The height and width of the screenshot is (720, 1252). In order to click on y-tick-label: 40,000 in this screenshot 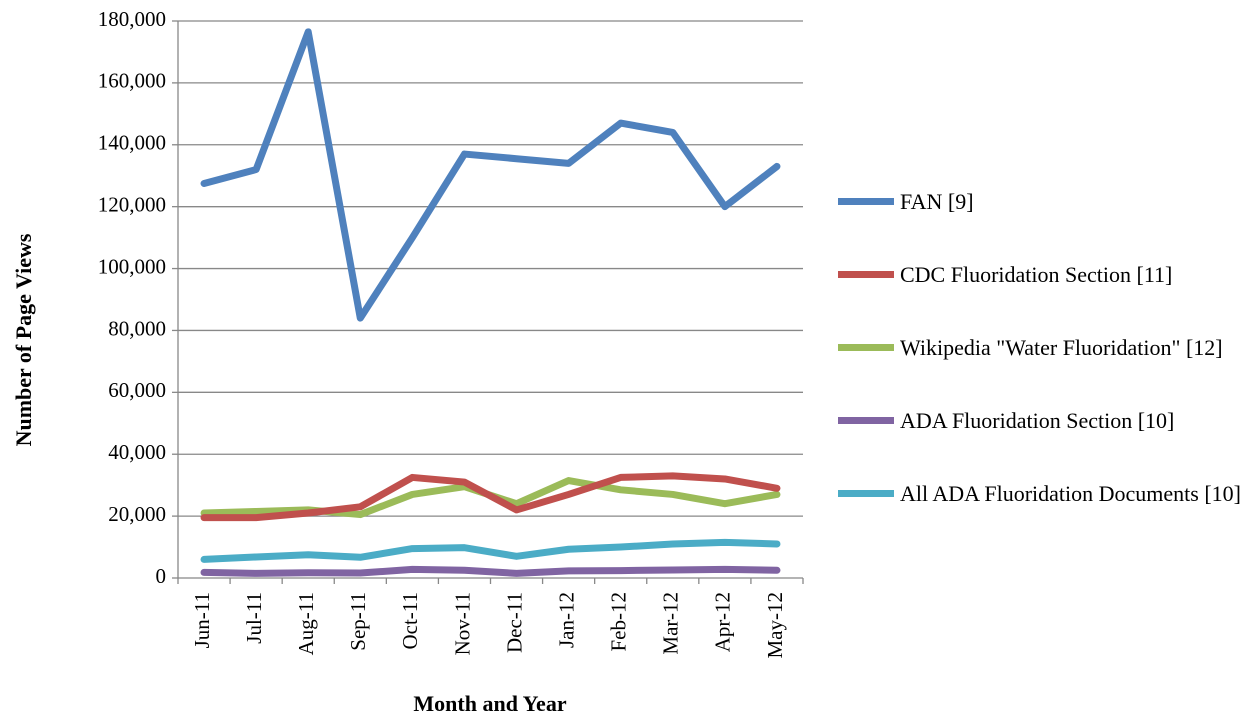, I will do `click(137, 452)`.